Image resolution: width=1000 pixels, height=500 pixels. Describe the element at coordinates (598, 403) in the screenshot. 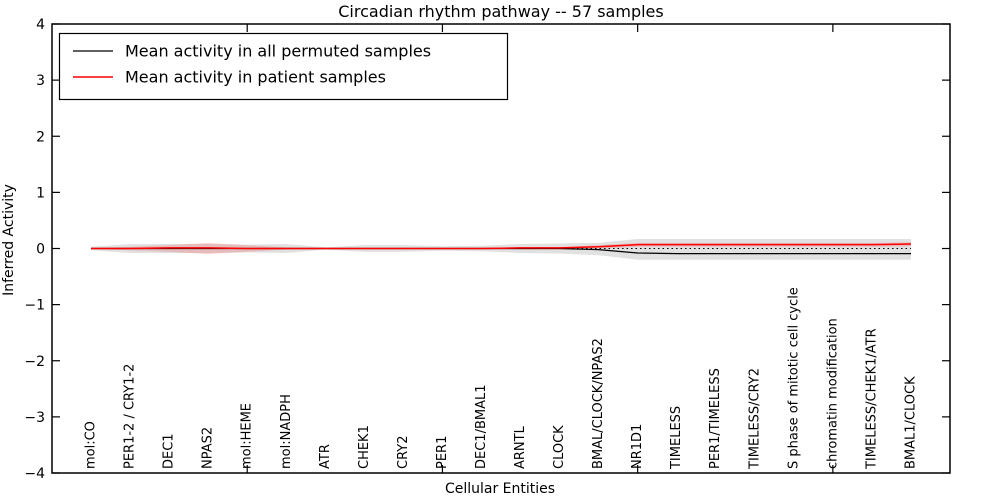

I see `x-category-label: BMAL/CLOCK/NPAS2` at that location.